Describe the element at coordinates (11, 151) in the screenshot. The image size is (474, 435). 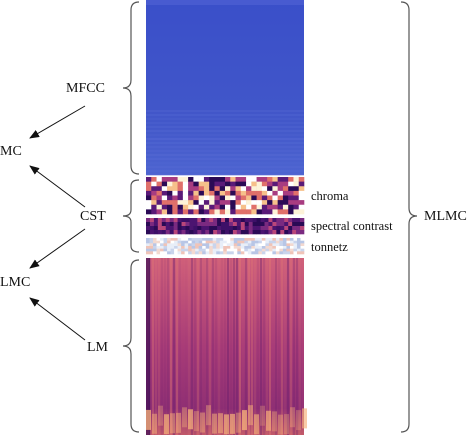
I see `mc-label: MC` at that location.